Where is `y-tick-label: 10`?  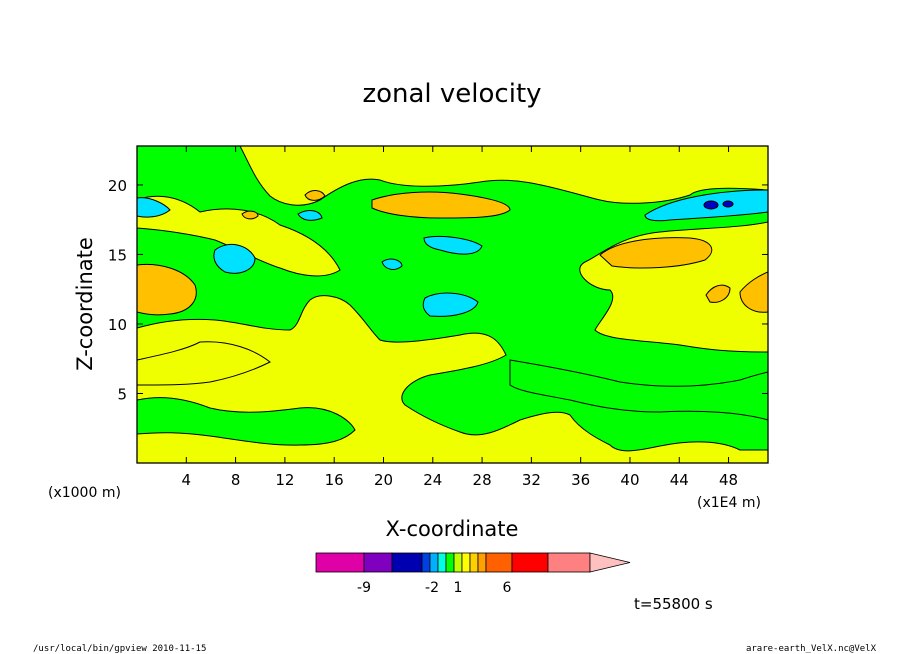
y-tick-label: 10 is located at coordinates (117, 325).